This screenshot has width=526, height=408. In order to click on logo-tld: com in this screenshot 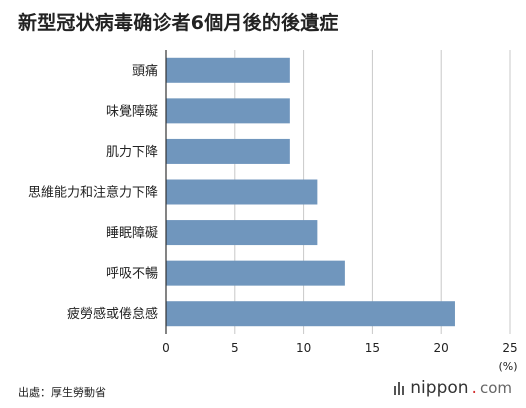, I will do `click(495, 388)`.